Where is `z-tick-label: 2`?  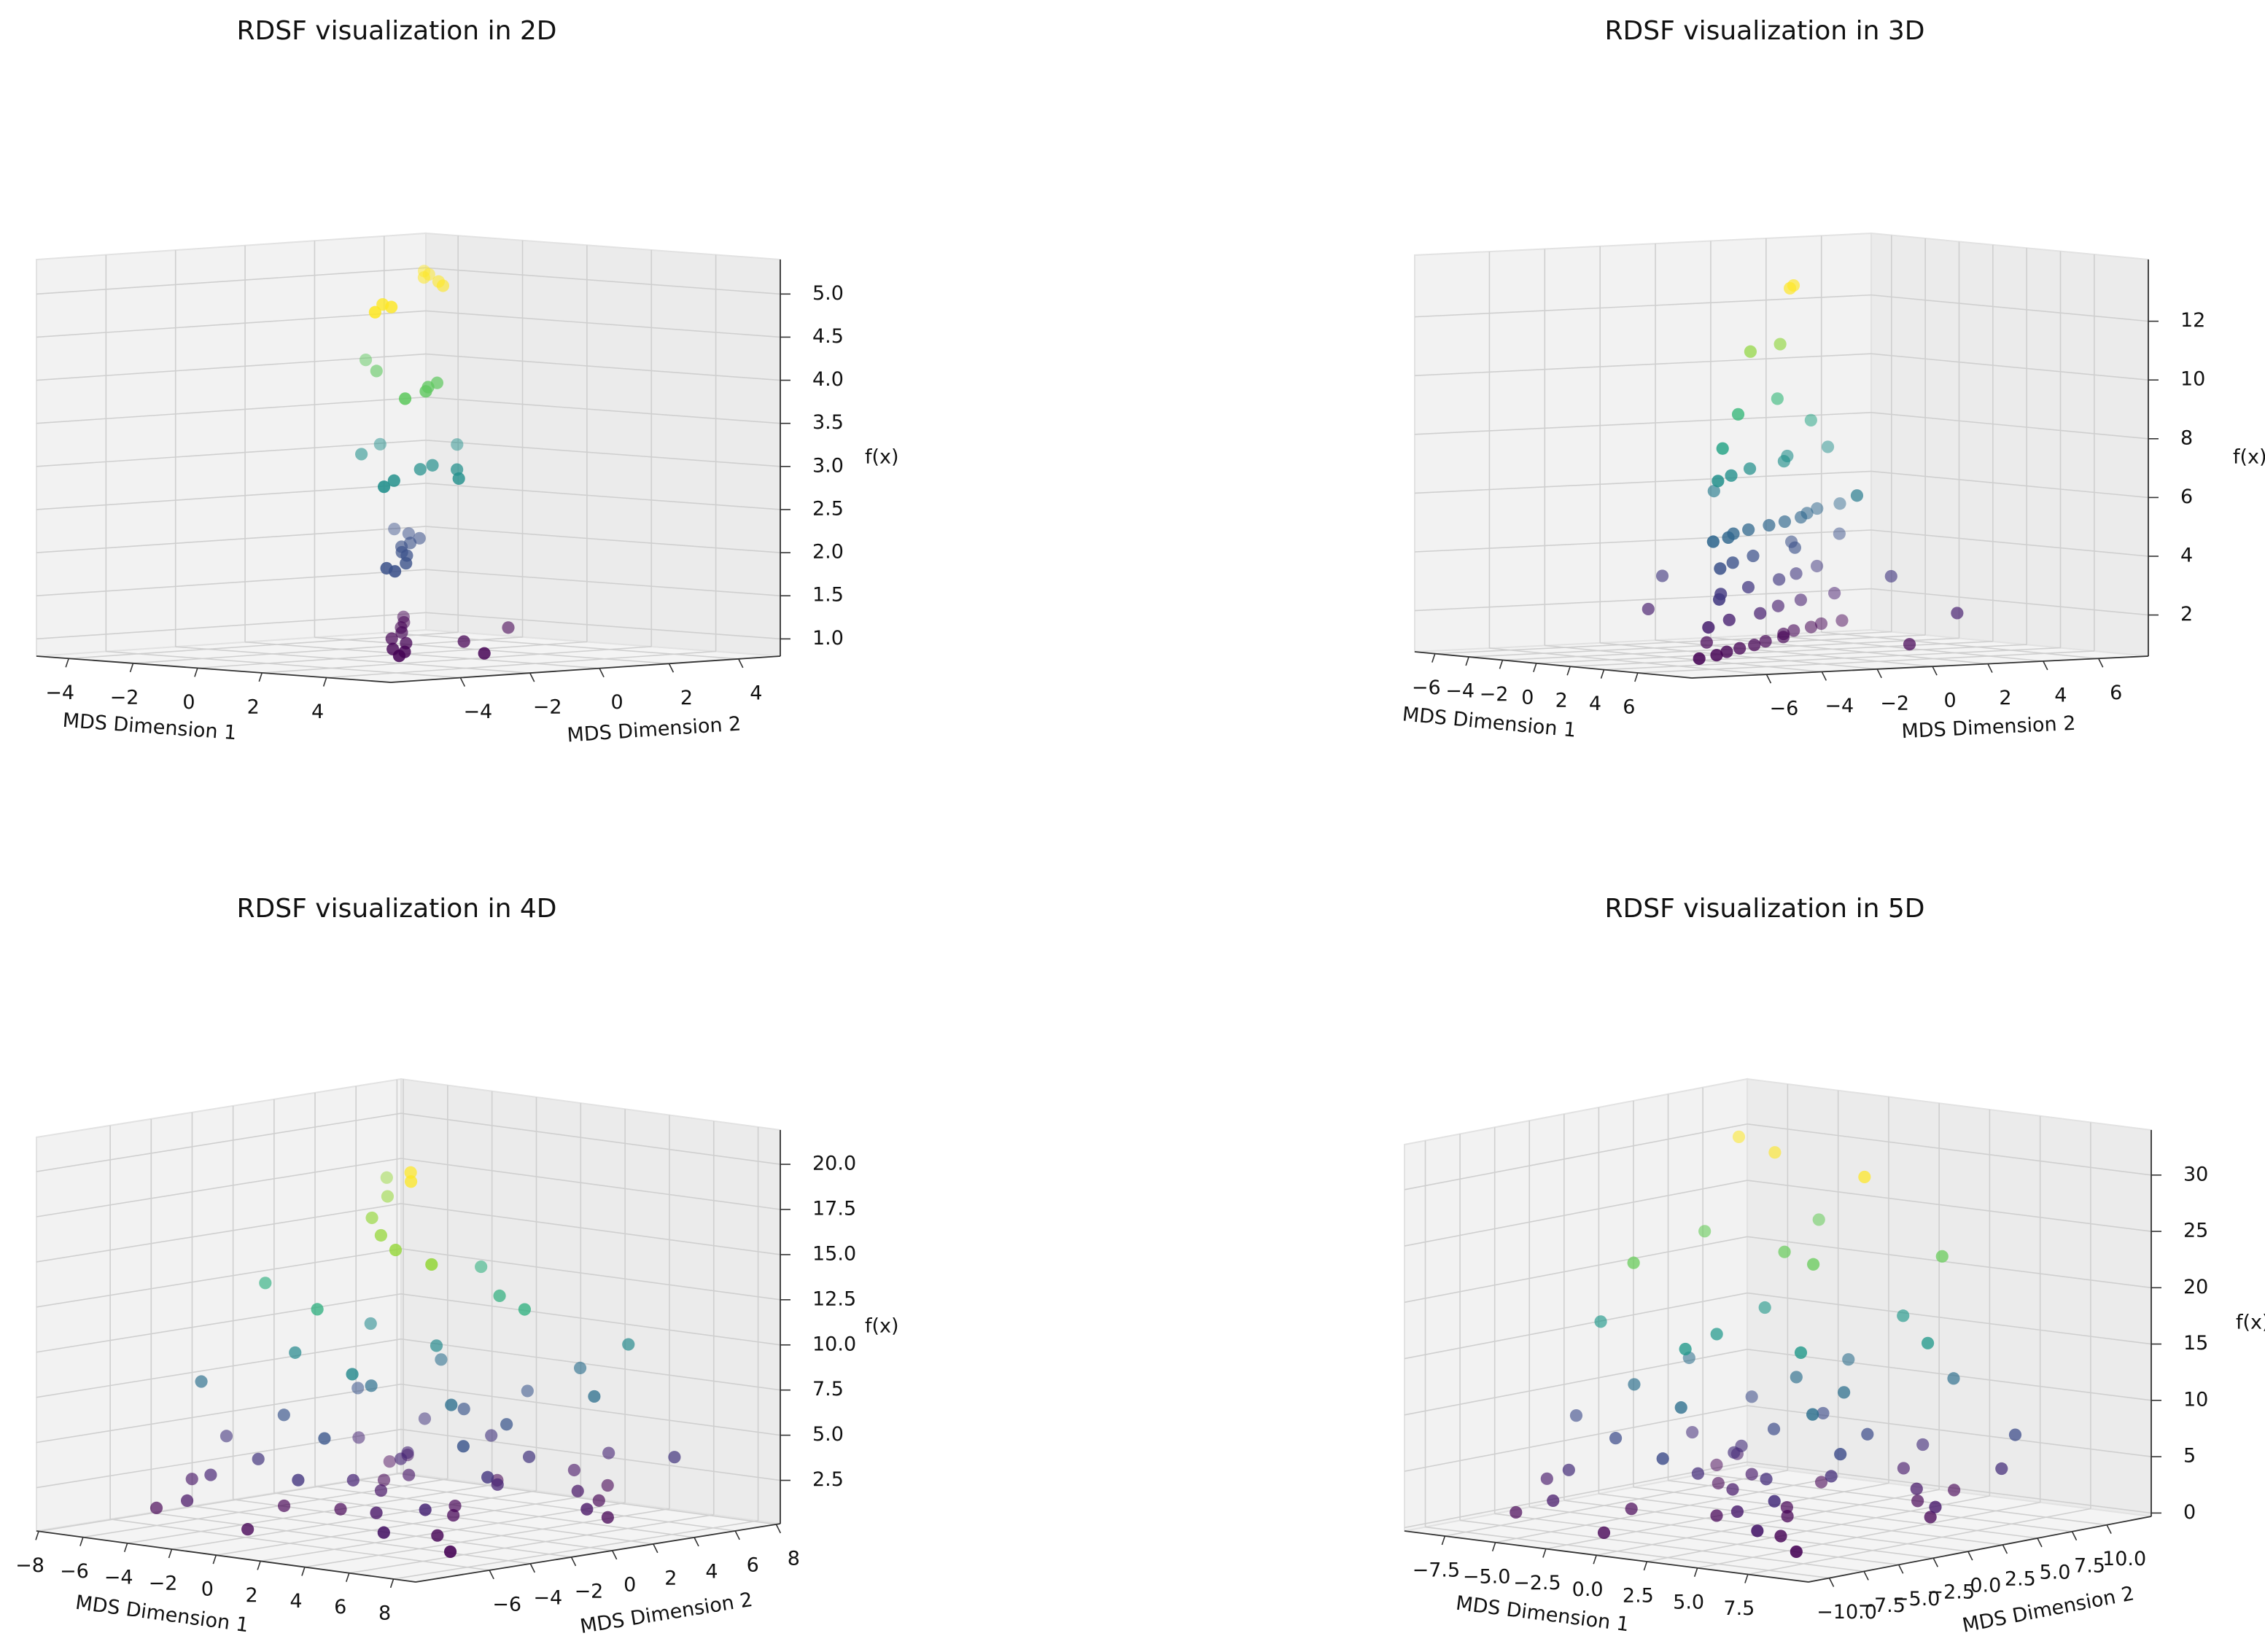
z-tick-label: 2 is located at coordinates (2186, 614).